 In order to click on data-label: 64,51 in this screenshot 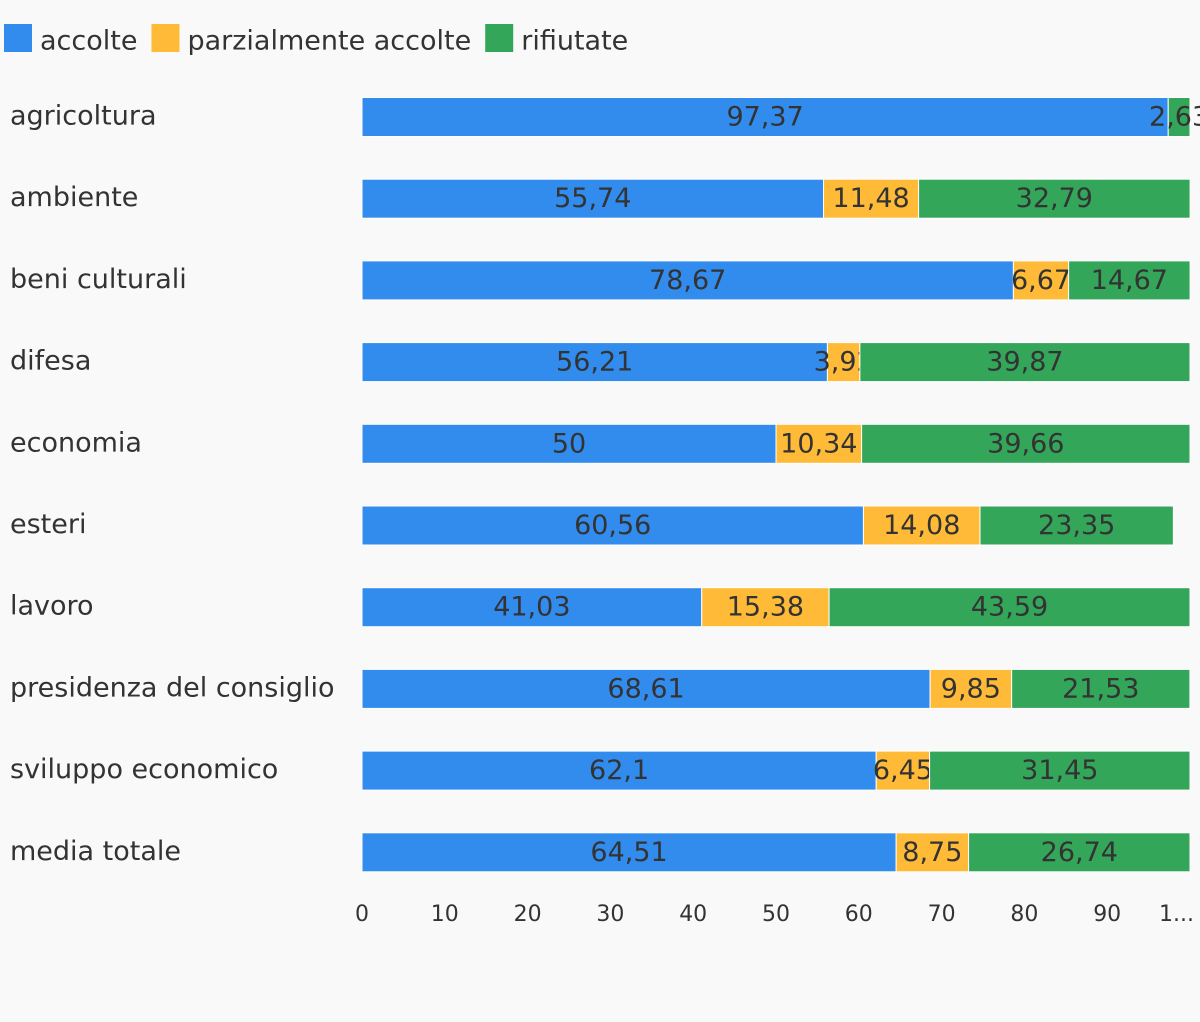, I will do `click(628, 852)`.